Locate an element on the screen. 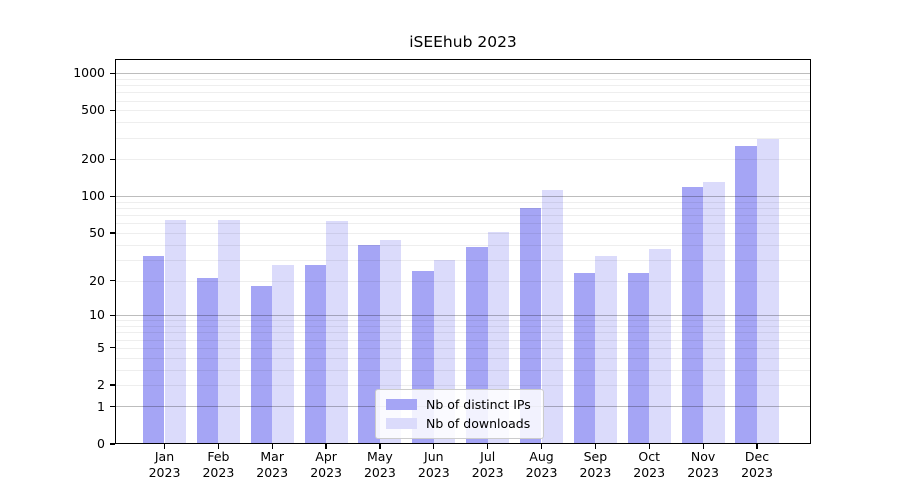 The height and width of the screenshot is (500, 900). x-tick-label-line: May is located at coordinates (379, 456).